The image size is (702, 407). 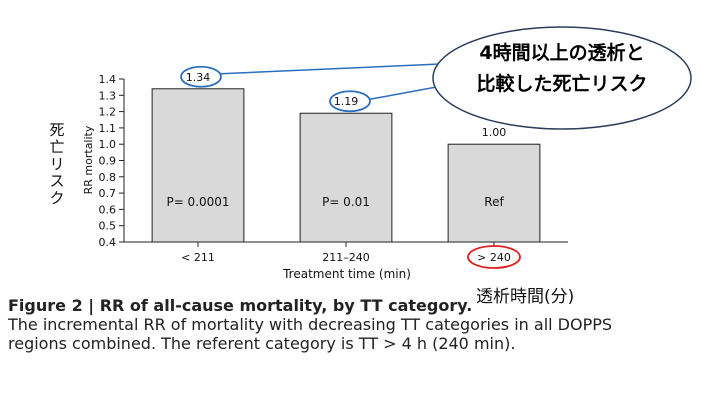 I want to click on bar-value-label: 1.00, so click(x=494, y=132).